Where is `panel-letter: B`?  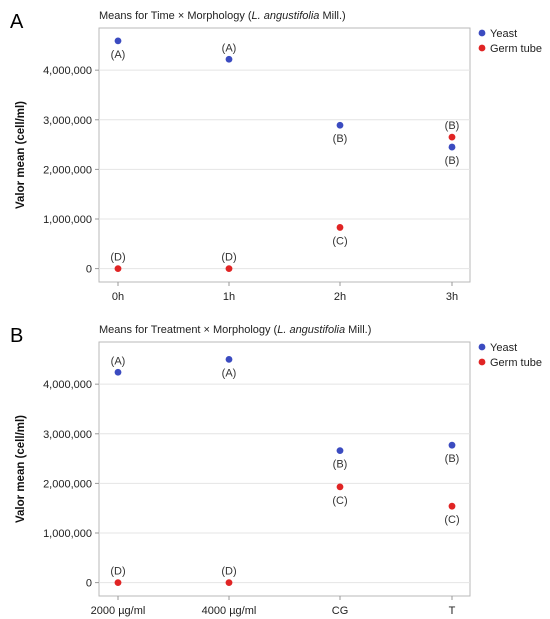 panel-letter: B is located at coordinates (16, 336).